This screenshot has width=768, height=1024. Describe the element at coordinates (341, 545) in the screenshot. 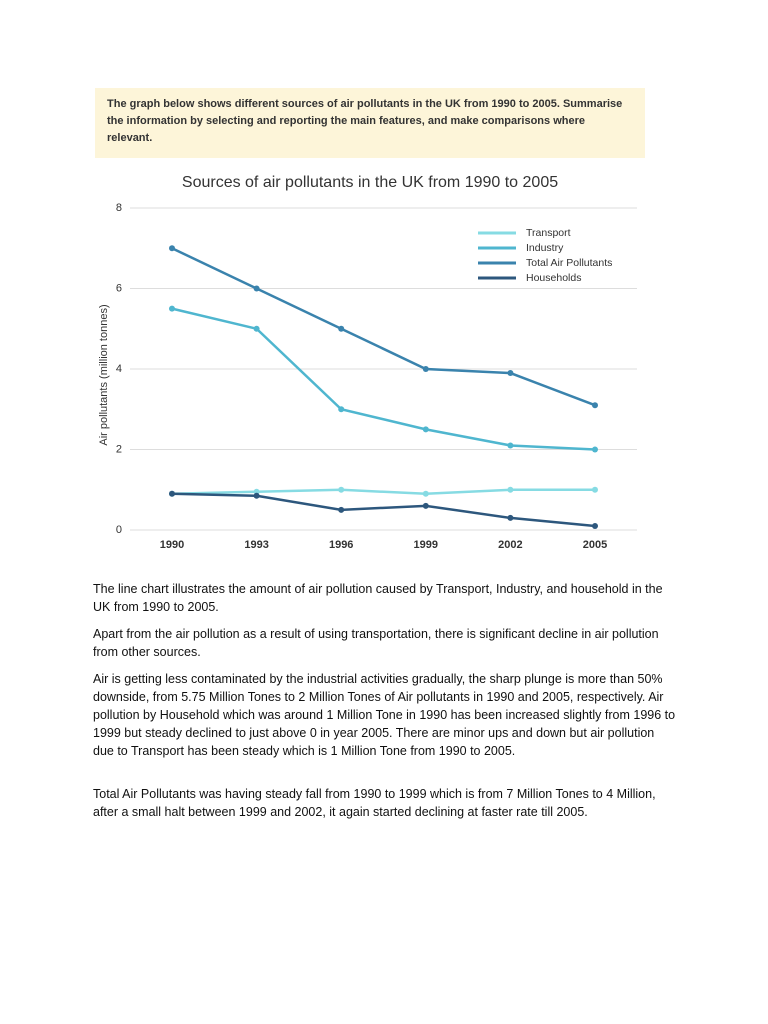

I see `x-tick-label: 1996` at that location.